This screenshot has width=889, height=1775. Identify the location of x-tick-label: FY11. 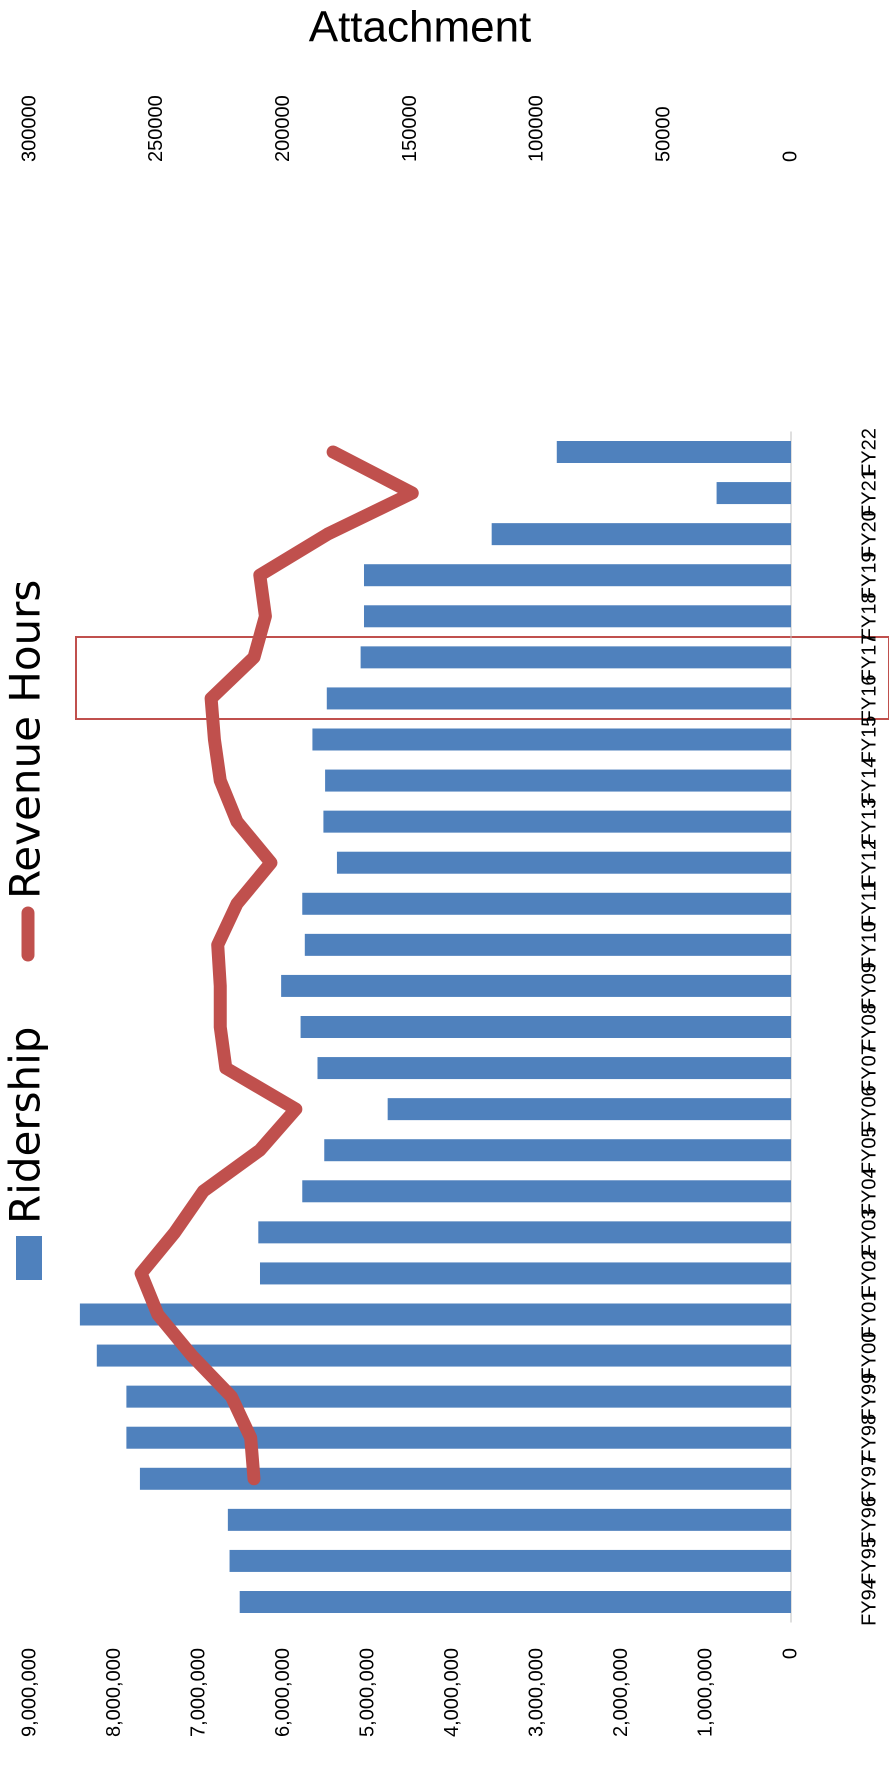
(869, 904).